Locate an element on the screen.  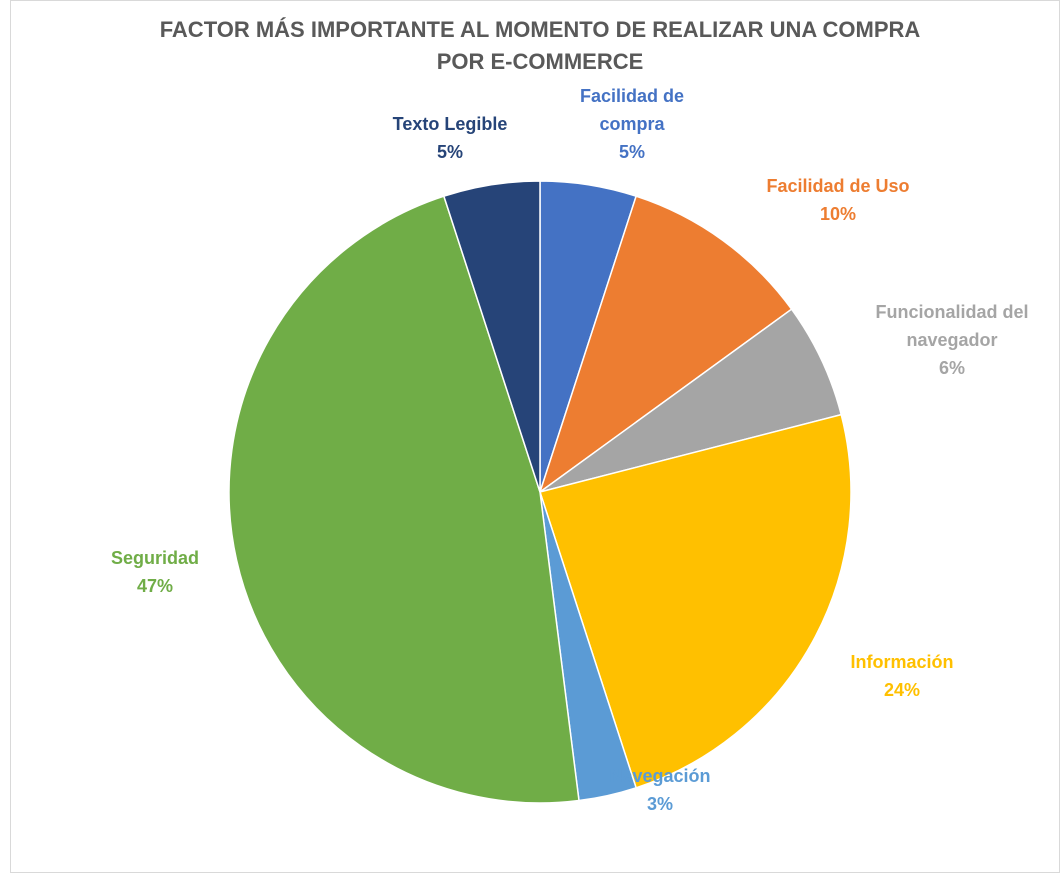
data-label: Funcionalidad del navegador 6% is located at coordinates (946, 340).